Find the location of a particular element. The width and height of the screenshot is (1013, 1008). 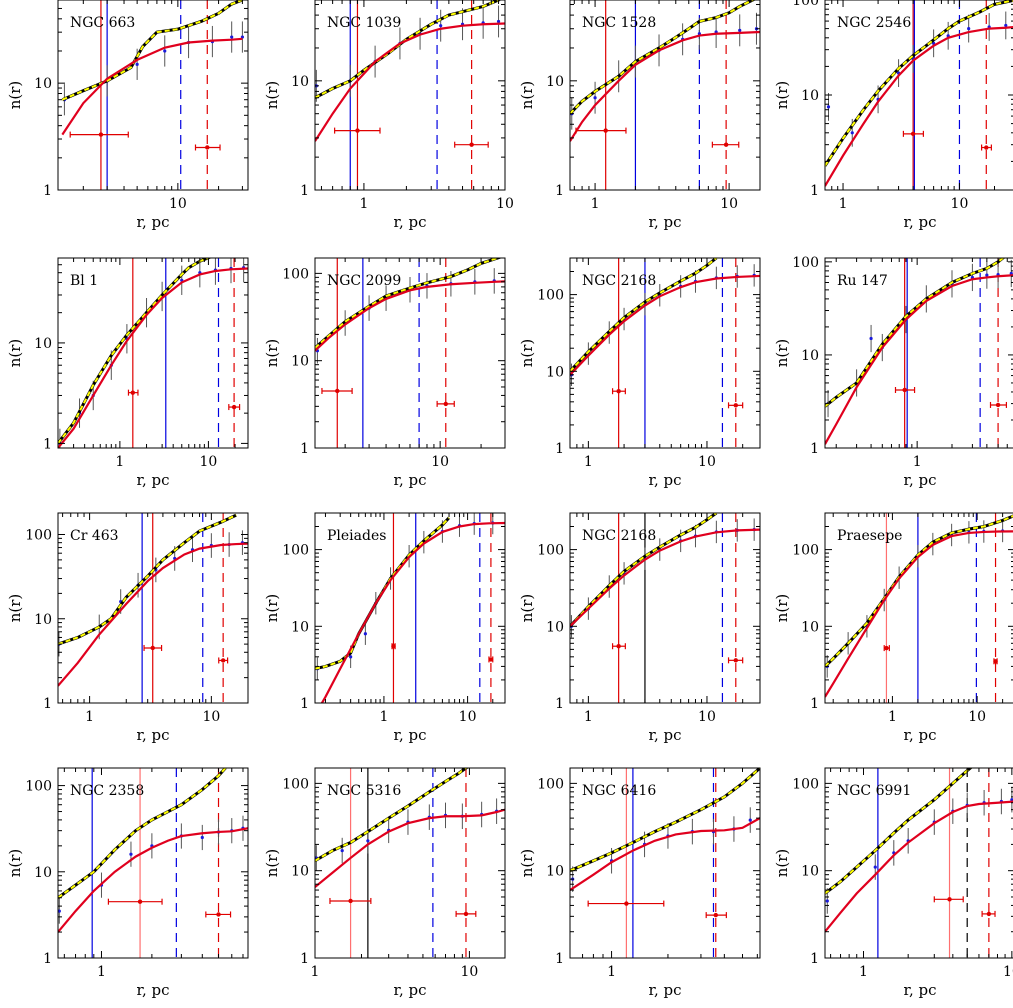

chart-panel: 1 10 1 10 r, pc n(r) NGC 1039 is located at coordinates (388, 115).